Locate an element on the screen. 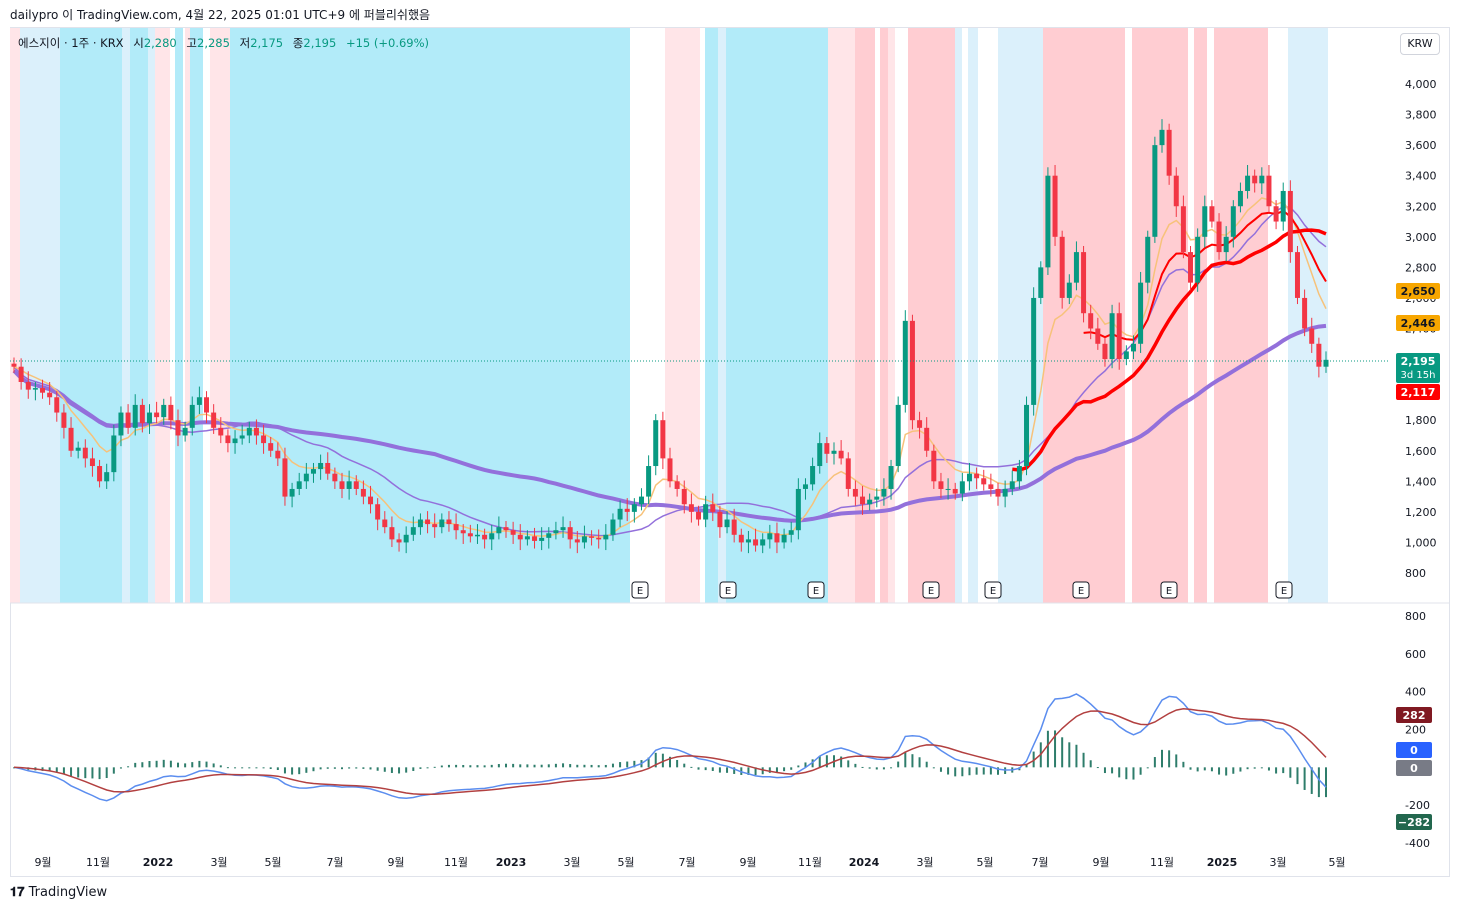  high-value: 2,285 is located at coordinates (213, 43).